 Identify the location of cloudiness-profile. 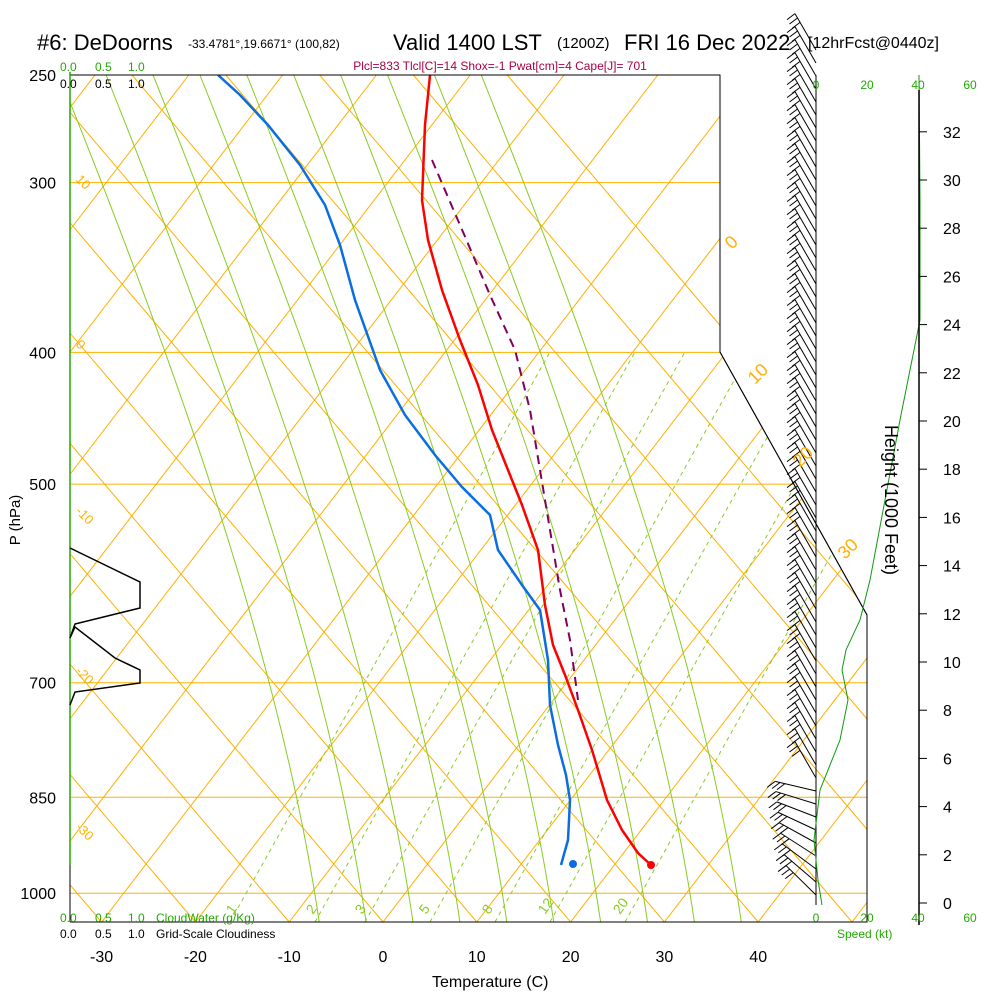
(105, 626).